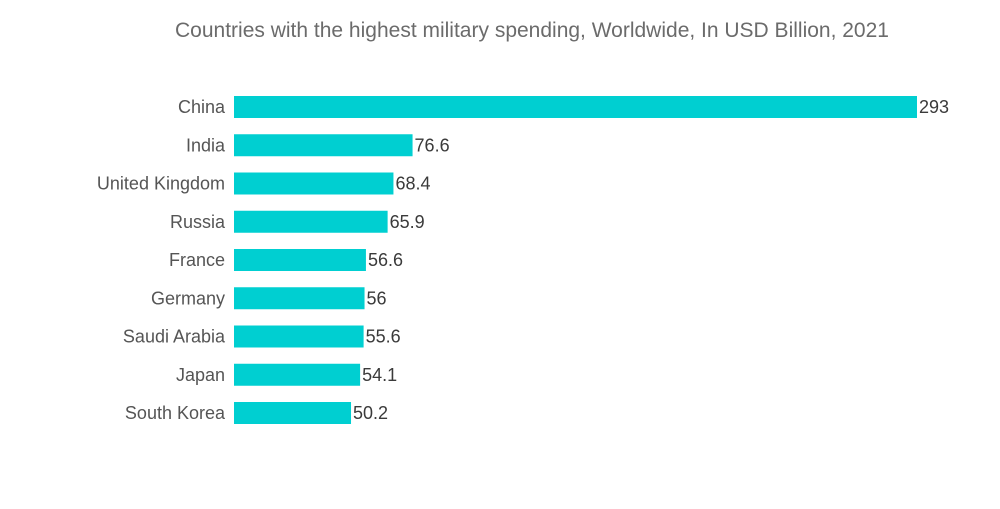 The width and height of the screenshot is (1000, 509). Describe the element at coordinates (407, 222) in the screenshot. I see `value-label-russia: 65.9` at that location.